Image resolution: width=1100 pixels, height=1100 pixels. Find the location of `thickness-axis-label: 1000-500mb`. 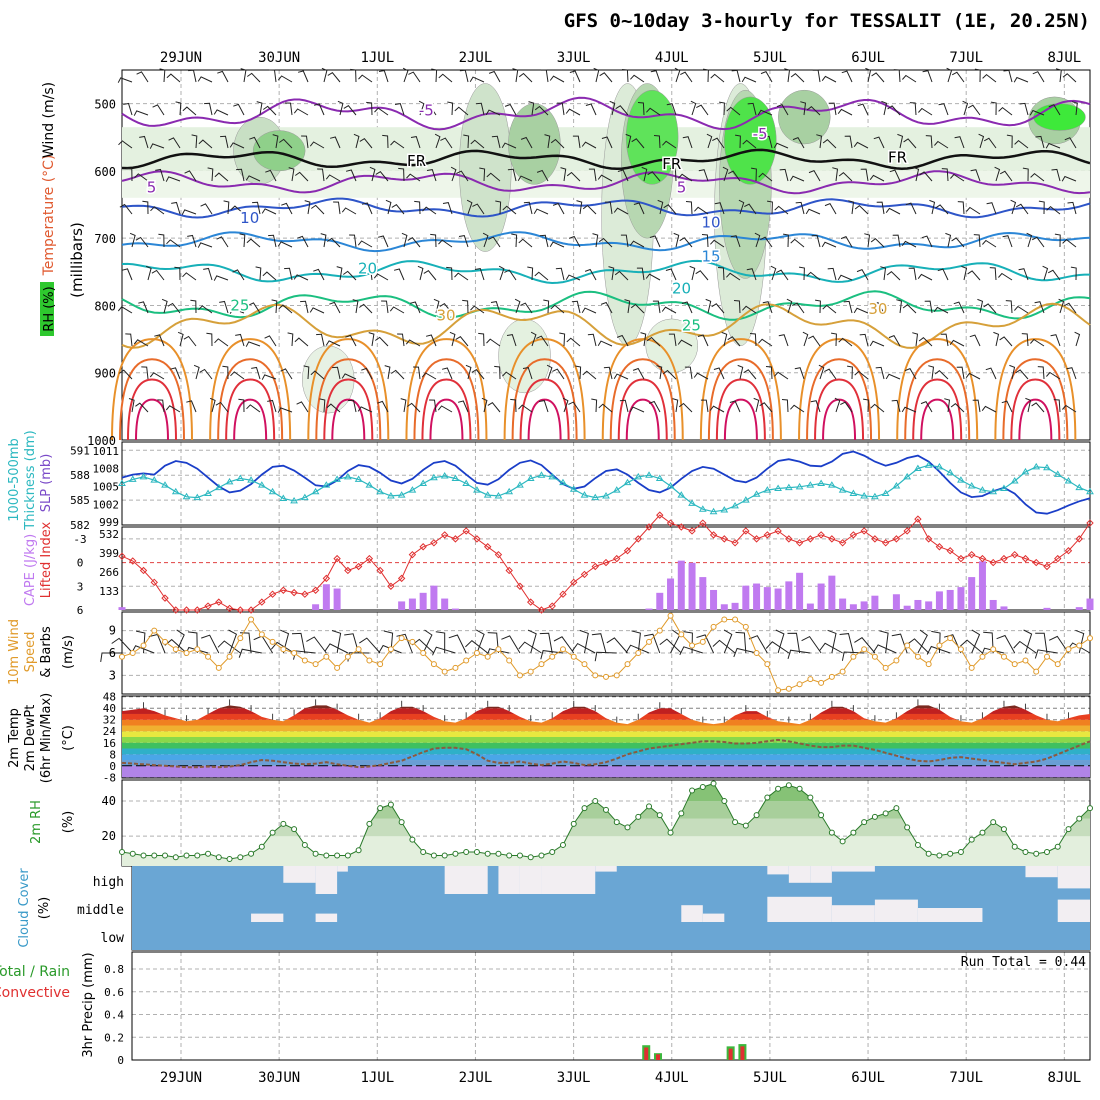

thickness-axis-label: 1000-500mb is located at coordinates (14, 480).